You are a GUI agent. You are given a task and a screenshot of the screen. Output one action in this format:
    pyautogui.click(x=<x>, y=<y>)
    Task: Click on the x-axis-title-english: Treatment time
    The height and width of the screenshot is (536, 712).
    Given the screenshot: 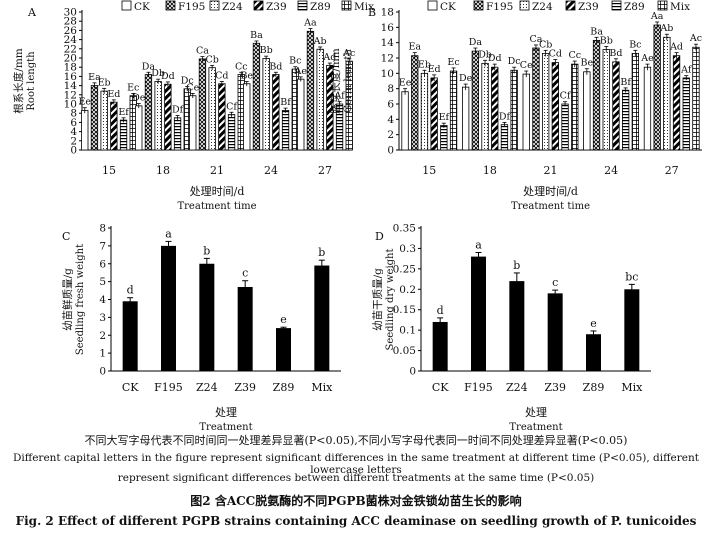 What is the action you would take?
    pyautogui.click(x=216, y=206)
    